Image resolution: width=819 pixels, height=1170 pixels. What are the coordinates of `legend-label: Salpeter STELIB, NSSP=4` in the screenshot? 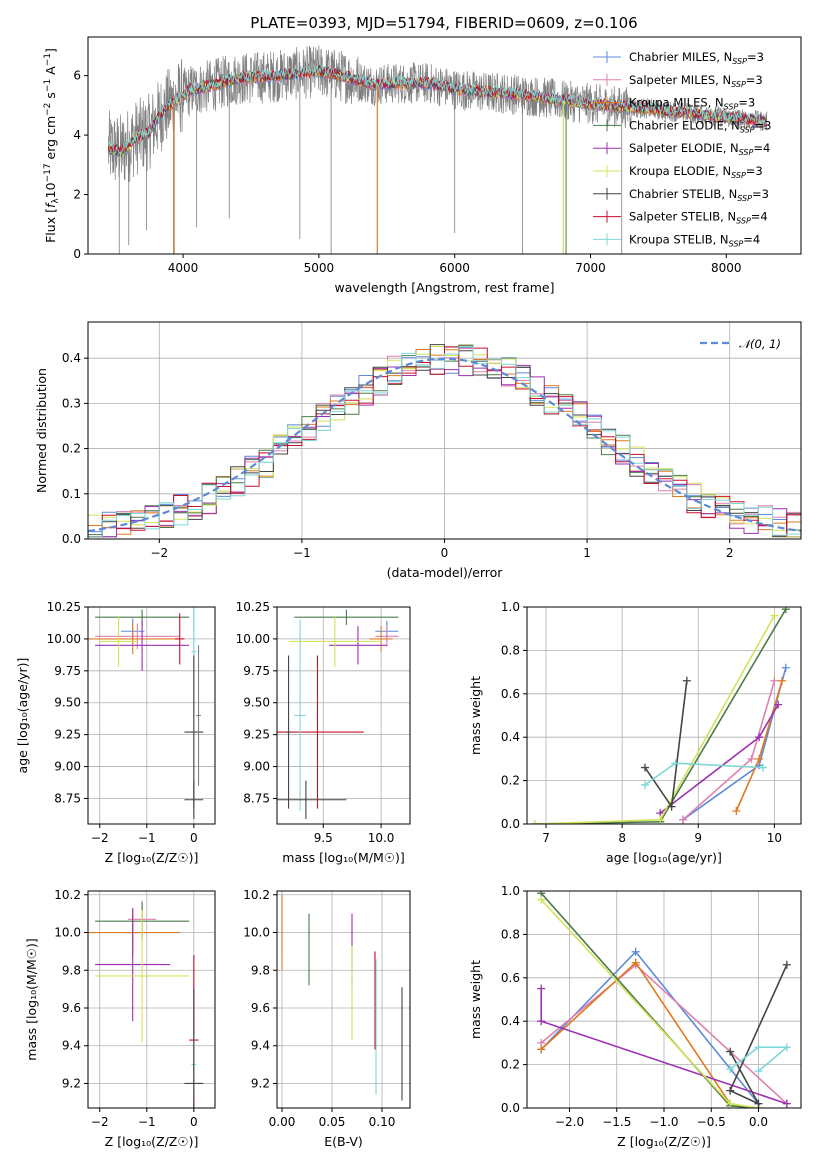 It's located at (698, 218).